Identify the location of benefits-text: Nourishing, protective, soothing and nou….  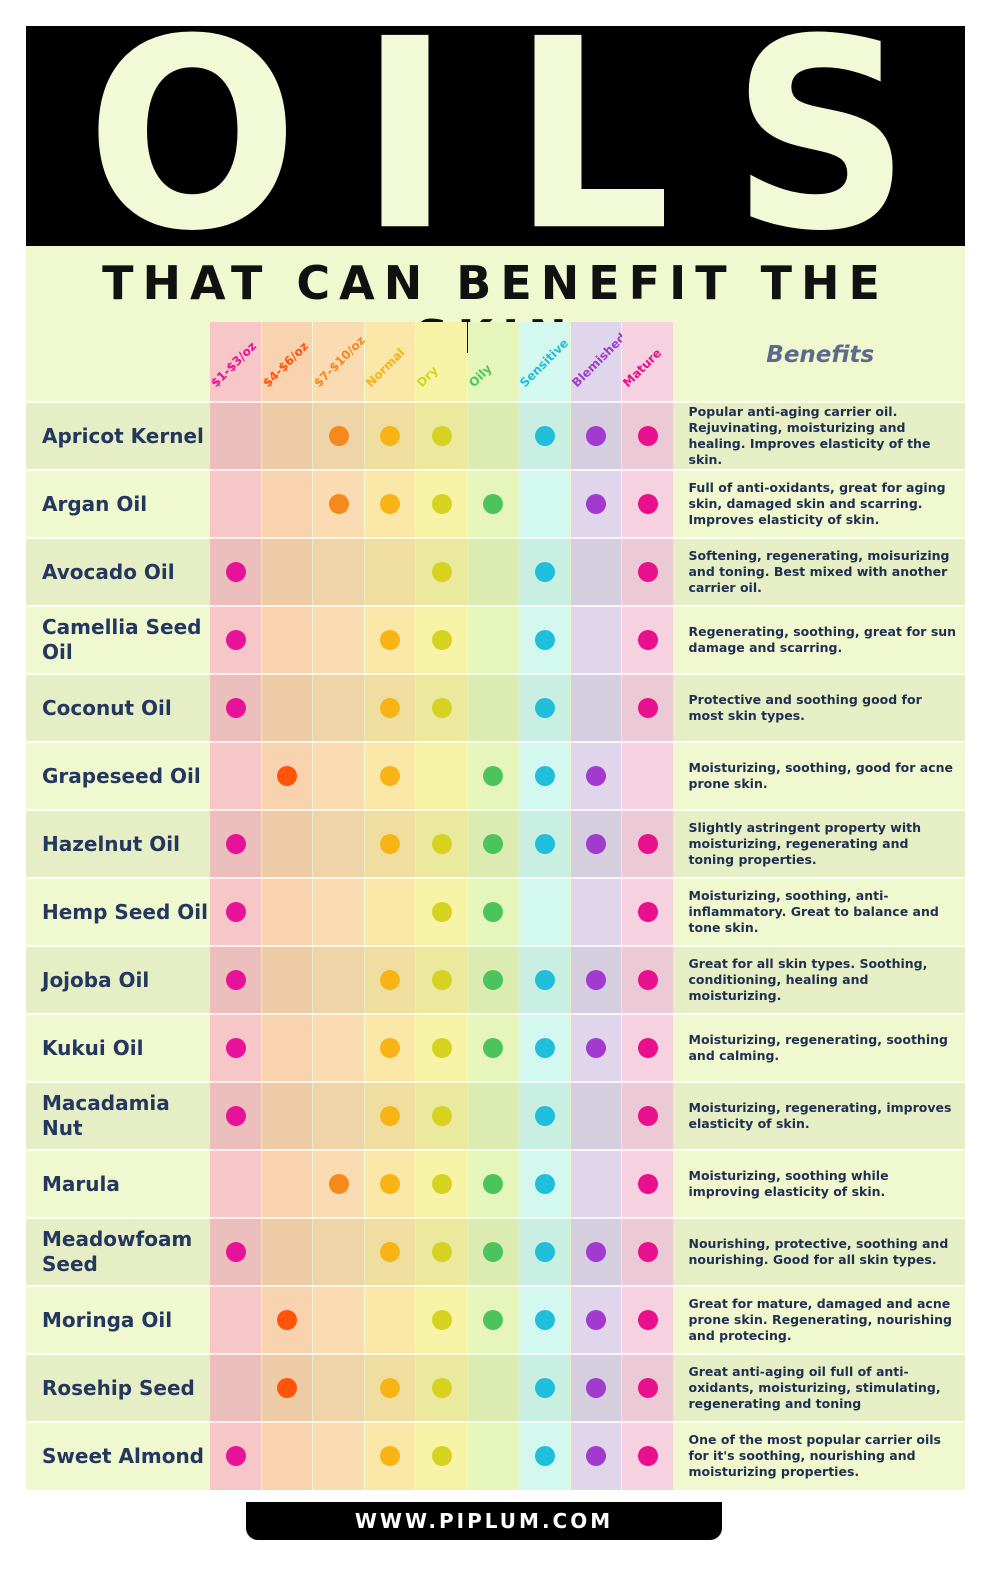
(818, 1251).